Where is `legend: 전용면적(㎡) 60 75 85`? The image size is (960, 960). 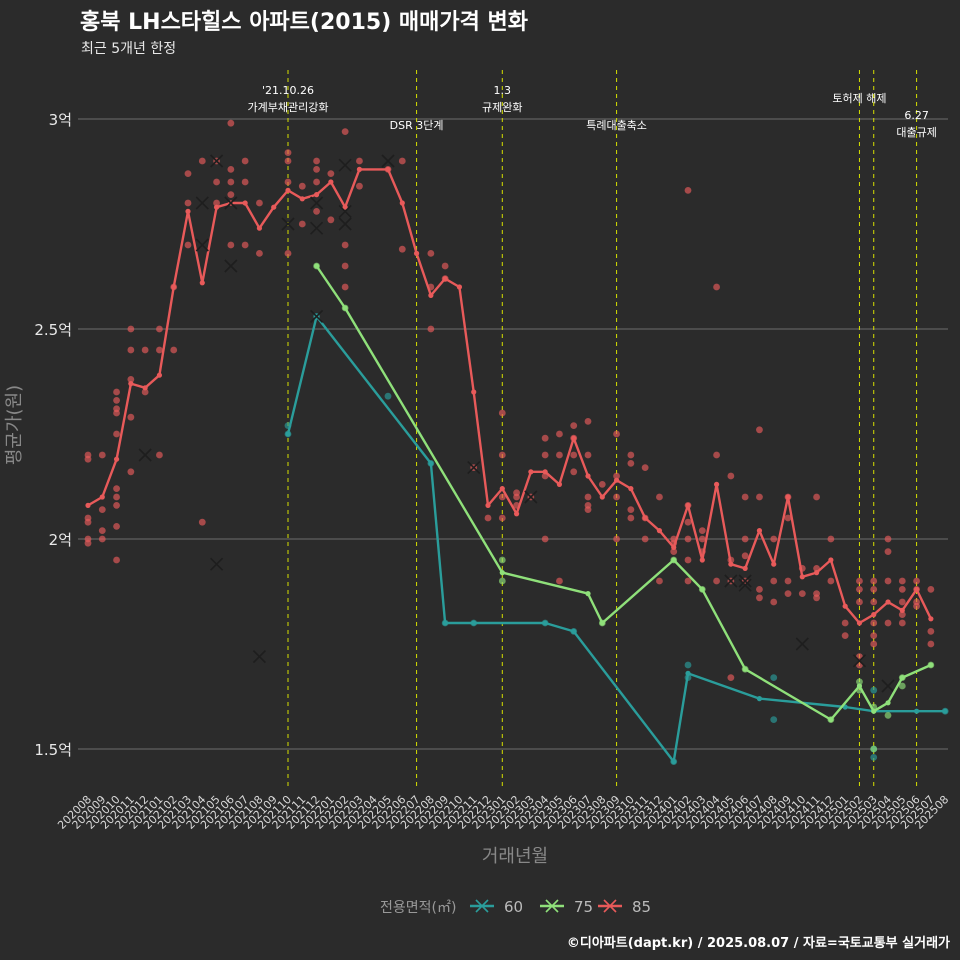
legend: 전용면적(㎡) 60 75 85 is located at coordinates (515, 907).